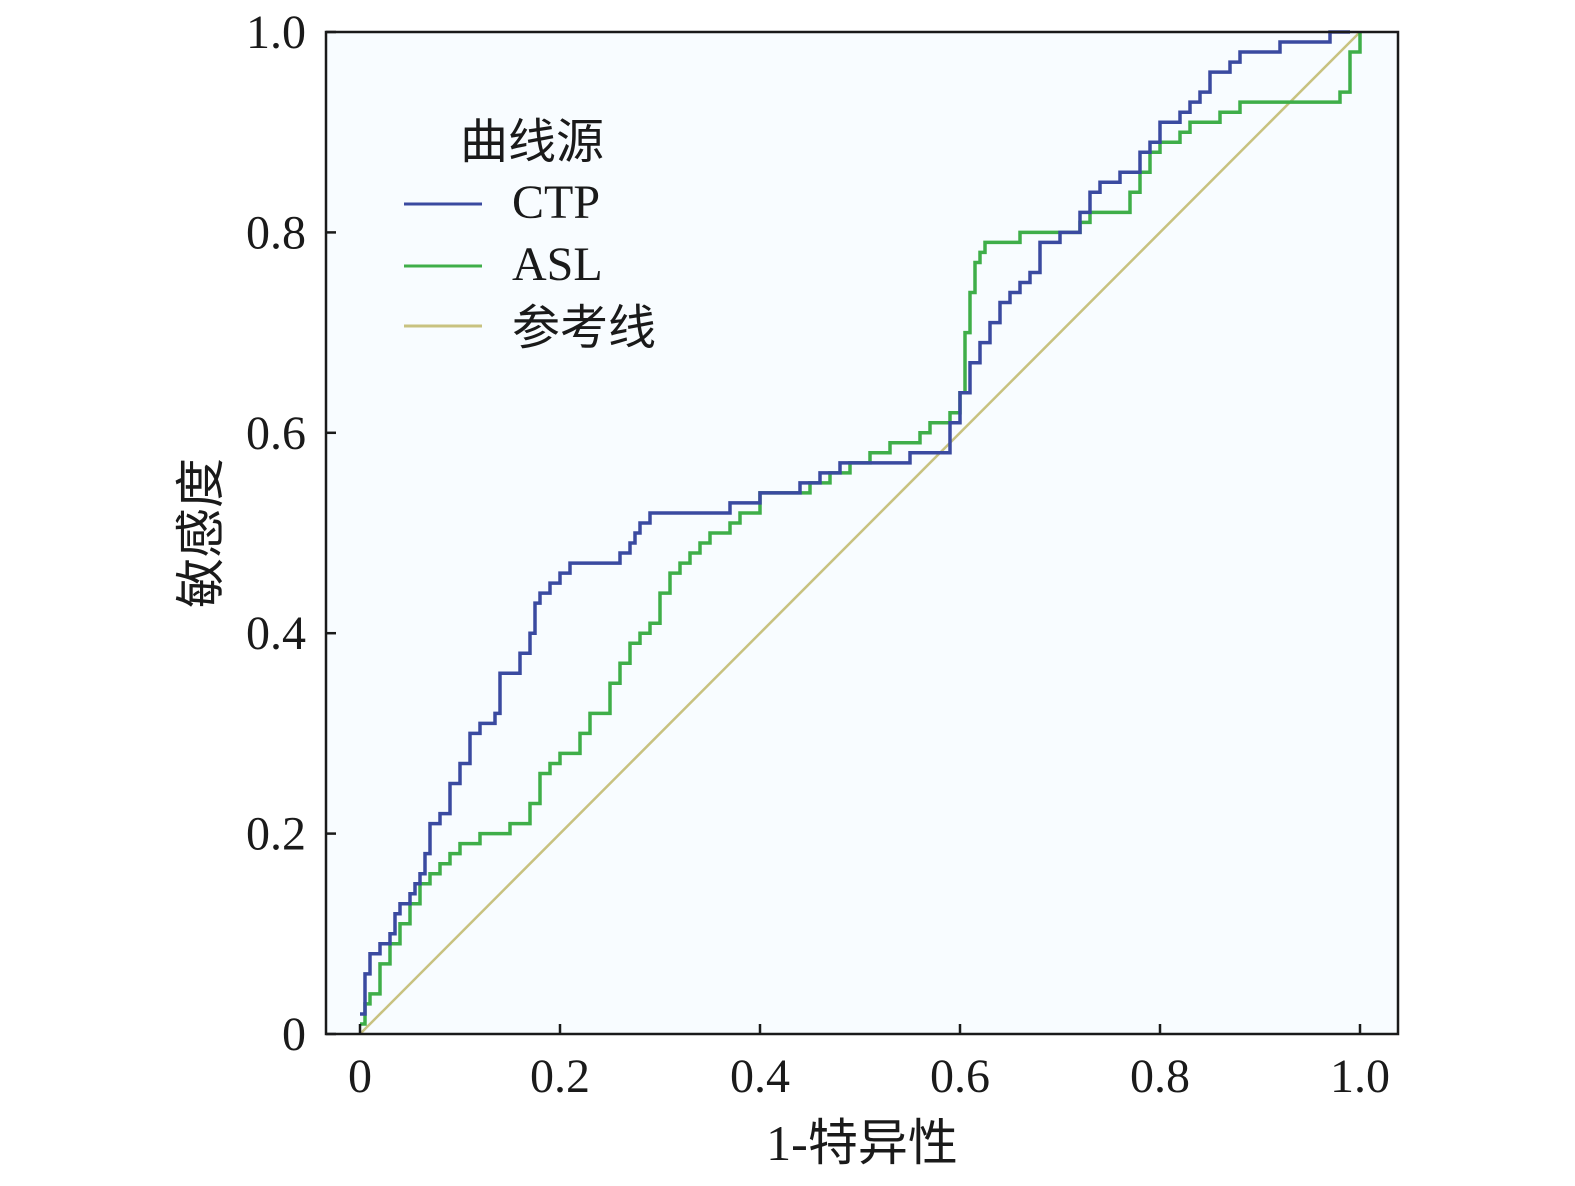  I want to click on y-tick-label: 0.2, so click(276, 834).